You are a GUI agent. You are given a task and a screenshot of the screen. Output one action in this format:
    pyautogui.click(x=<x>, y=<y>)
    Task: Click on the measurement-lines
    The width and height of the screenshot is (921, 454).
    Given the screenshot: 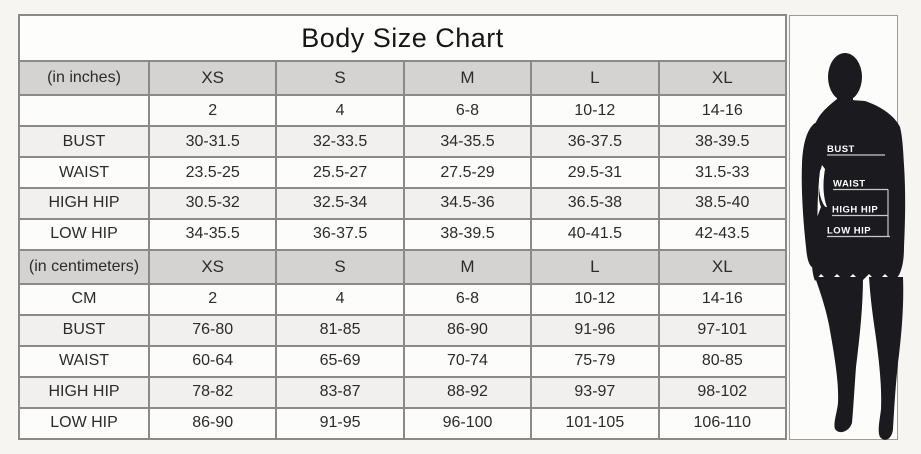 What is the action you would take?
    pyautogui.click(x=858, y=196)
    